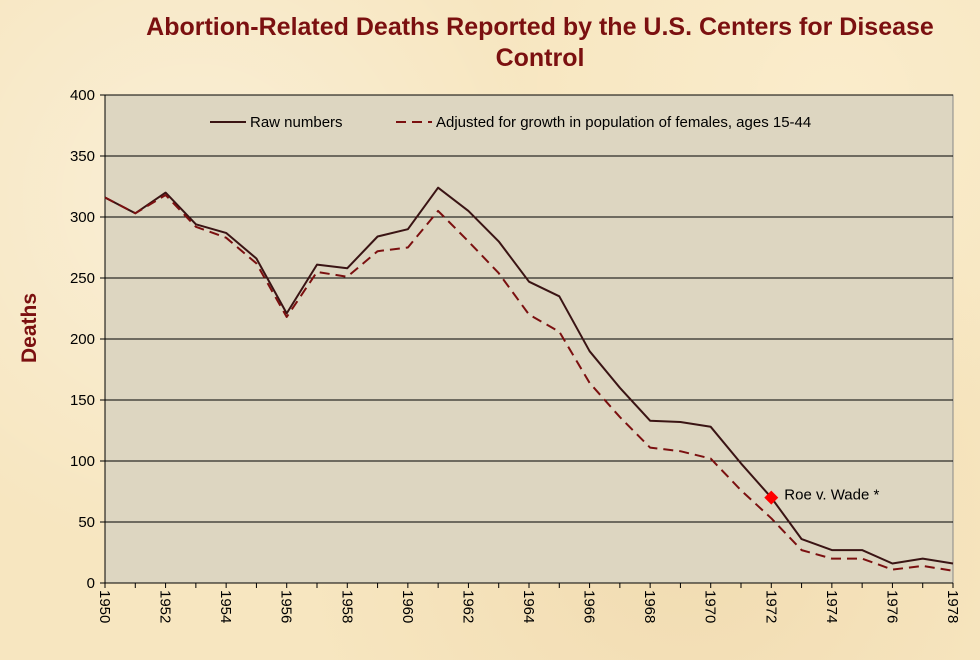 The image size is (980, 660). What do you see at coordinates (891, 606) in the screenshot?
I see `x-tick-label: 1976` at bounding box center [891, 606].